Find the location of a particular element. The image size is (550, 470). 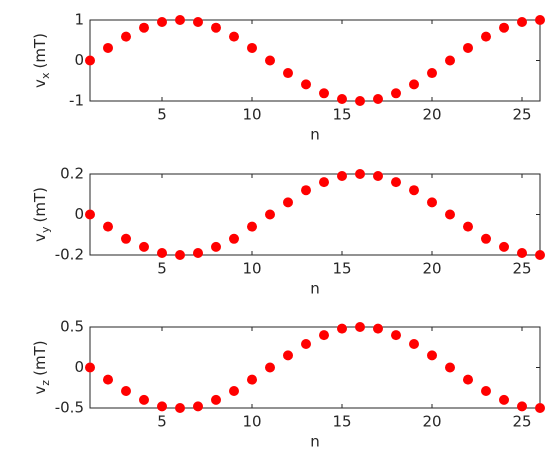

y-tick-label: 1 is located at coordinates (79, 20).